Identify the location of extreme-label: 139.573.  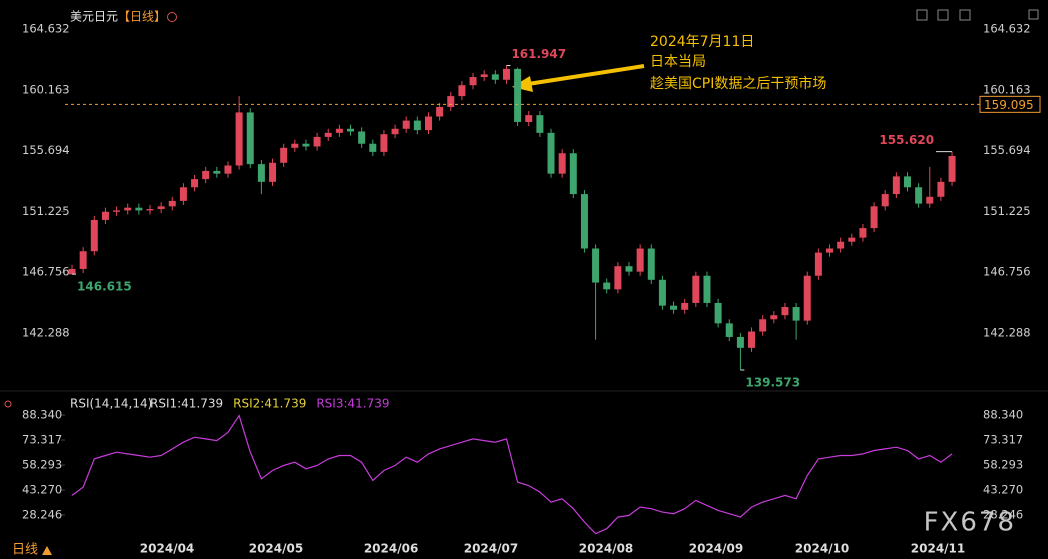
(772, 382).